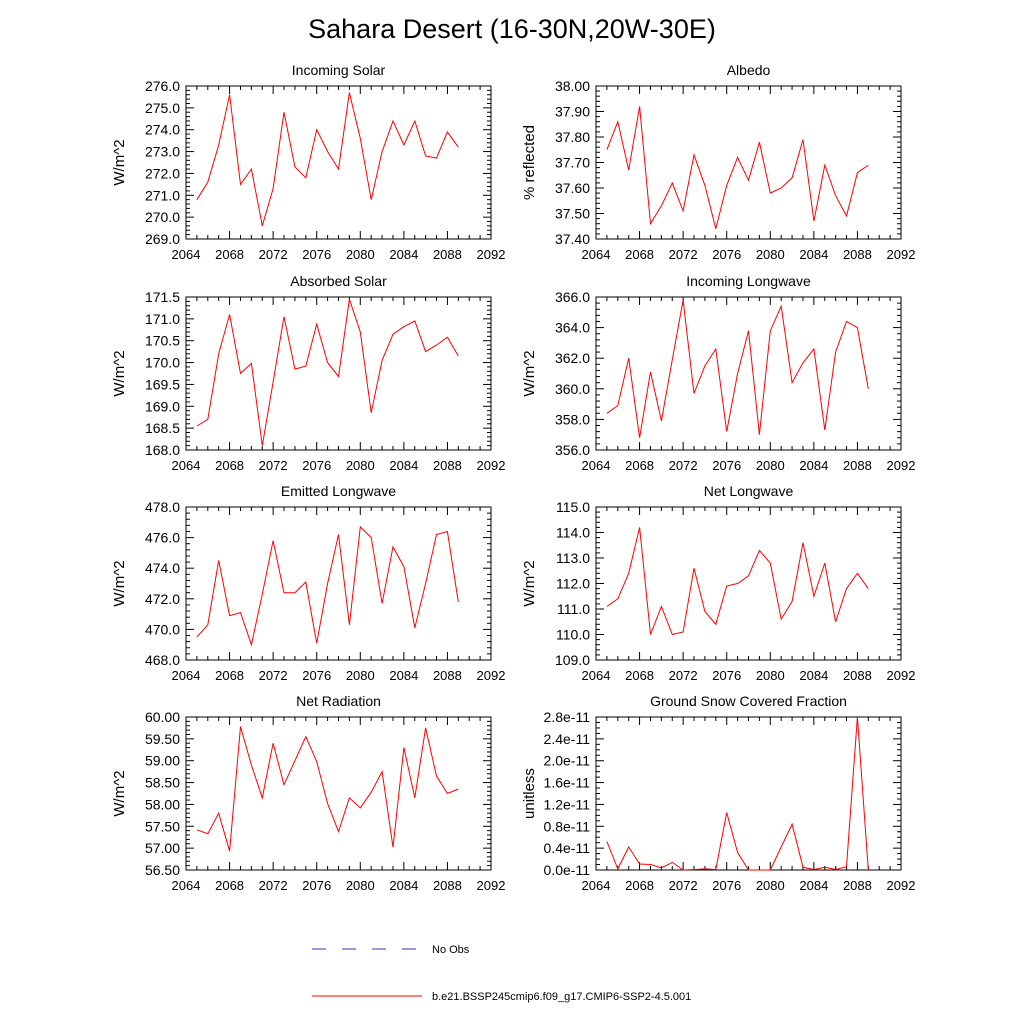 Image resolution: width=1024 pixels, height=1024 pixels. I want to click on y-tick-label: 2.0e-11, so click(567, 761).